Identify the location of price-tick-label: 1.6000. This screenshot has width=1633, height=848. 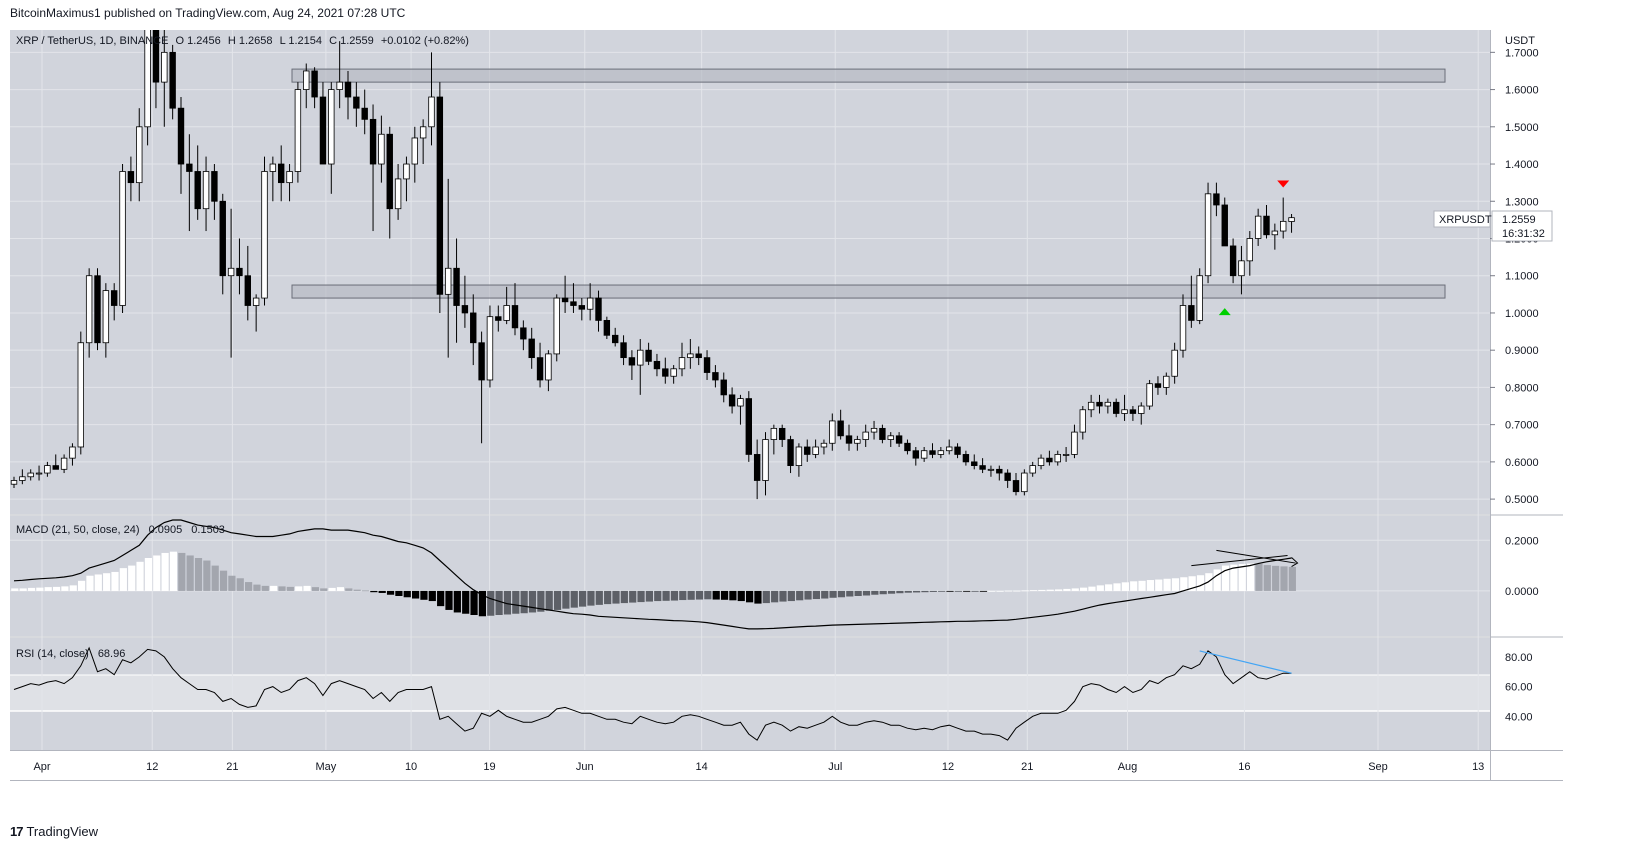
(1522, 91).